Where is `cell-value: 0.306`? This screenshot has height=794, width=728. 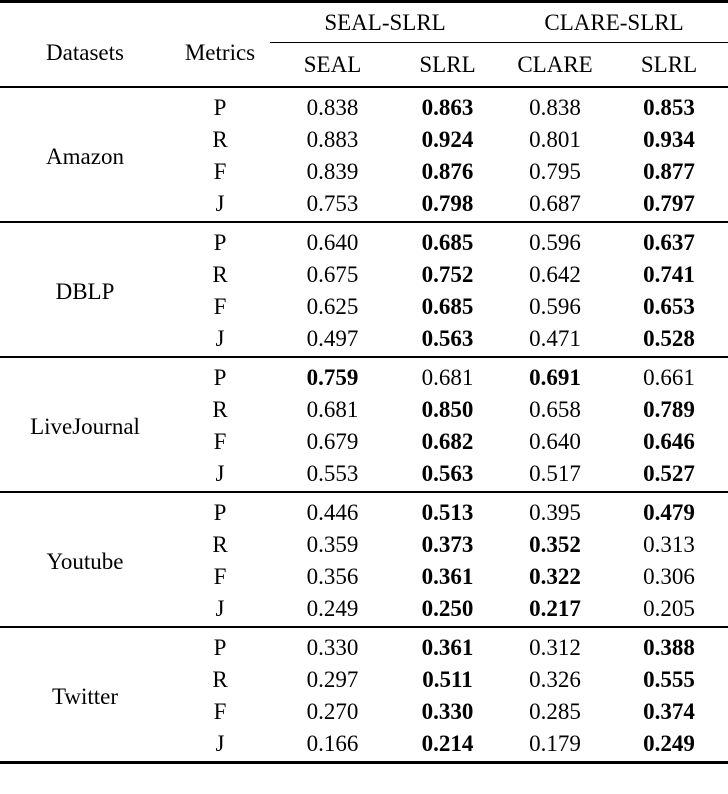 cell-value: 0.306 is located at coordinates (669, 576).